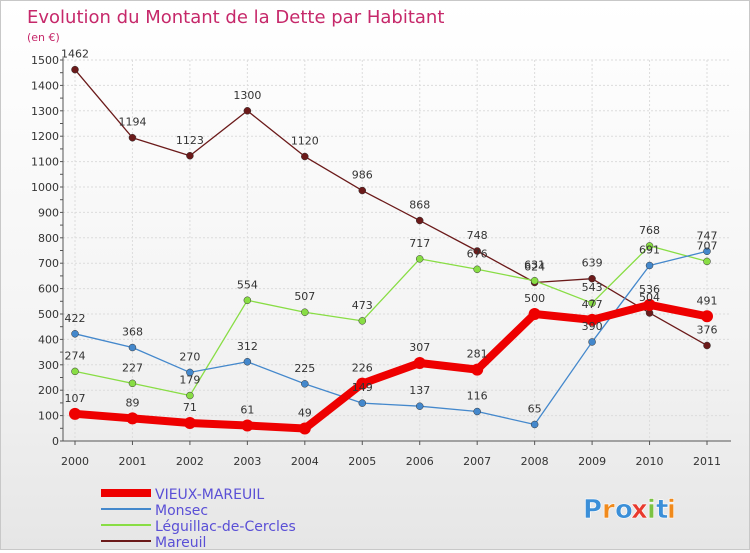 This screenshot has width=750, height=553. What do you see at coordinates (592, 287) in the screenshot?
I see `data-label: 543` at bounding box center [592, 287].